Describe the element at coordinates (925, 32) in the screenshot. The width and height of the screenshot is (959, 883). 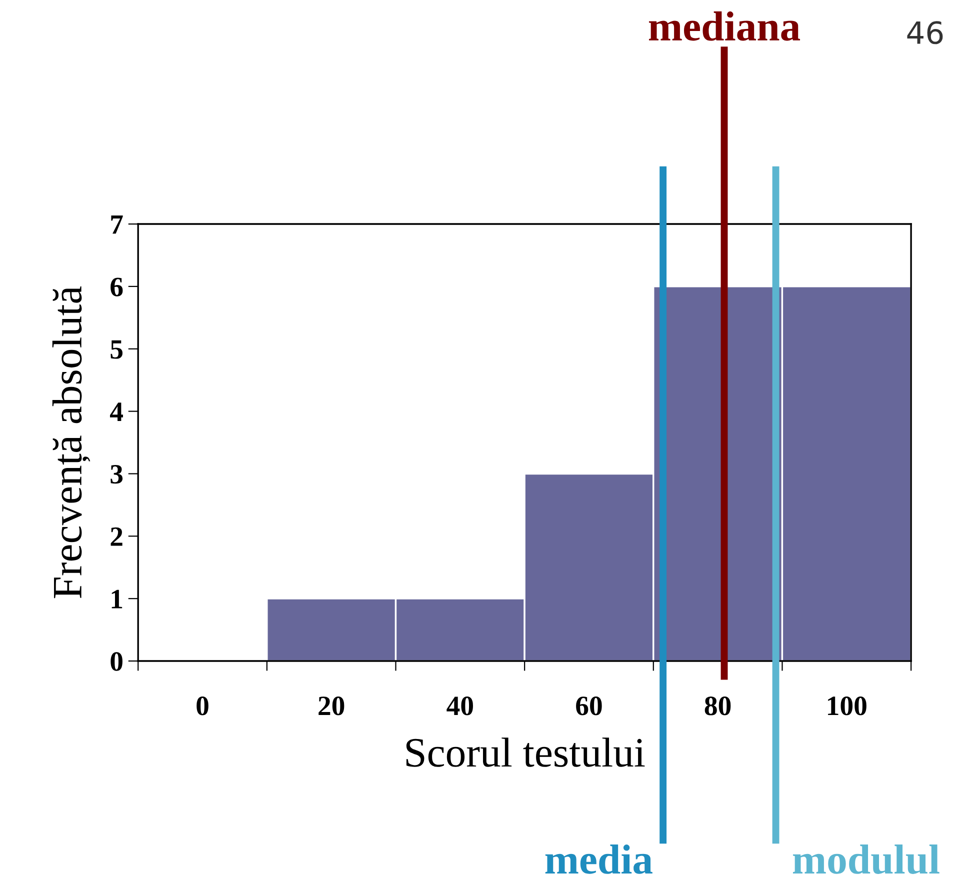
I see `text: 46` at that location.